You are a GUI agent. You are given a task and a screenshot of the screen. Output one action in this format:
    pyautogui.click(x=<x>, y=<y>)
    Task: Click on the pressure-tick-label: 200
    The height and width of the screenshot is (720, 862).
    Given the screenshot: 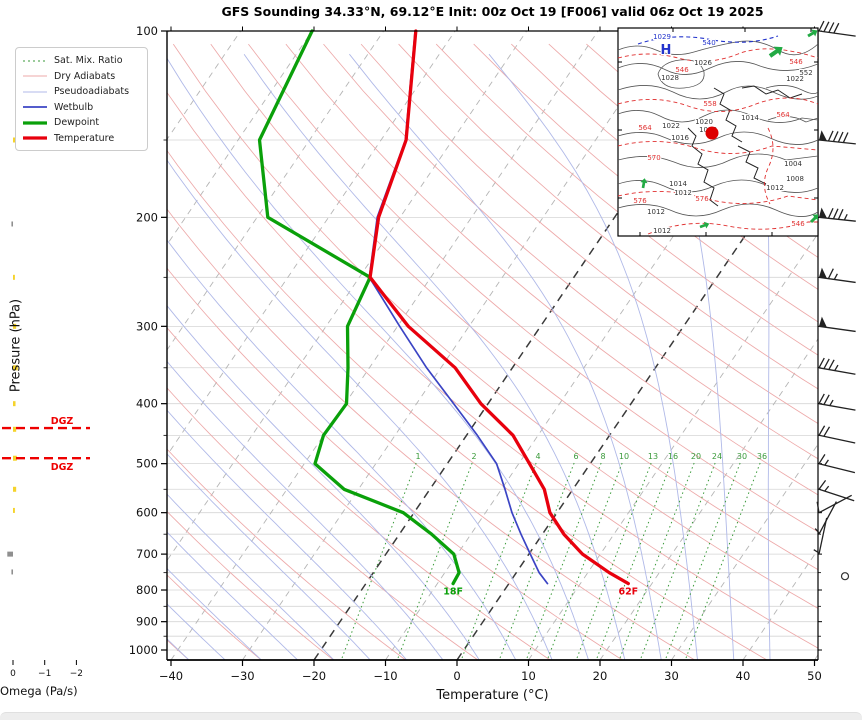 What is the action you would take?
    pyautogui.click(x=147, y=217)
    